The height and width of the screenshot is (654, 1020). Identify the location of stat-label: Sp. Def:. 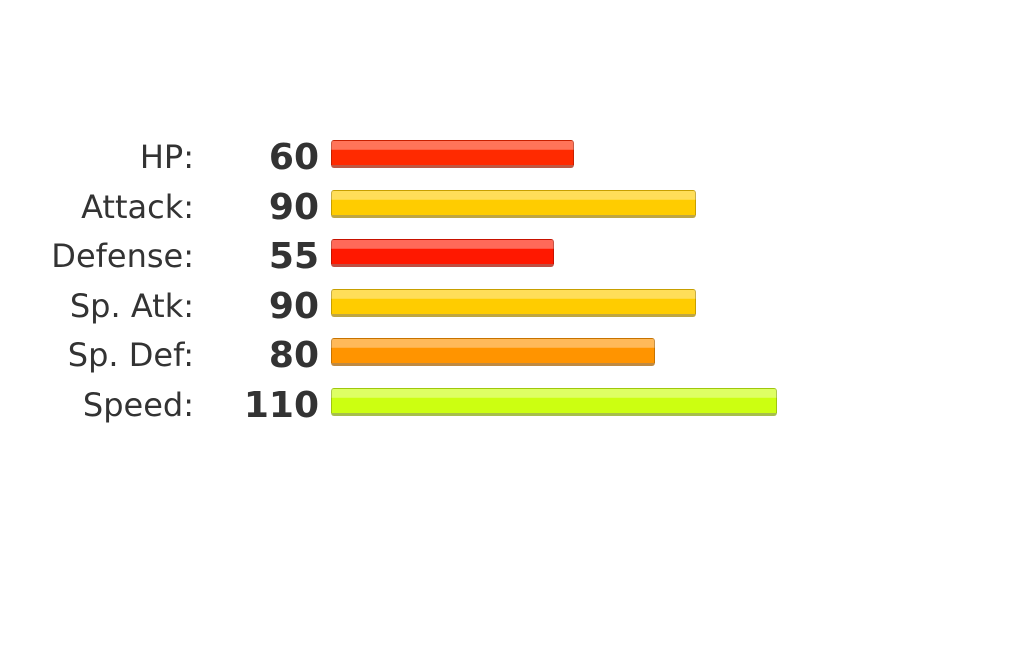
(130, 355).